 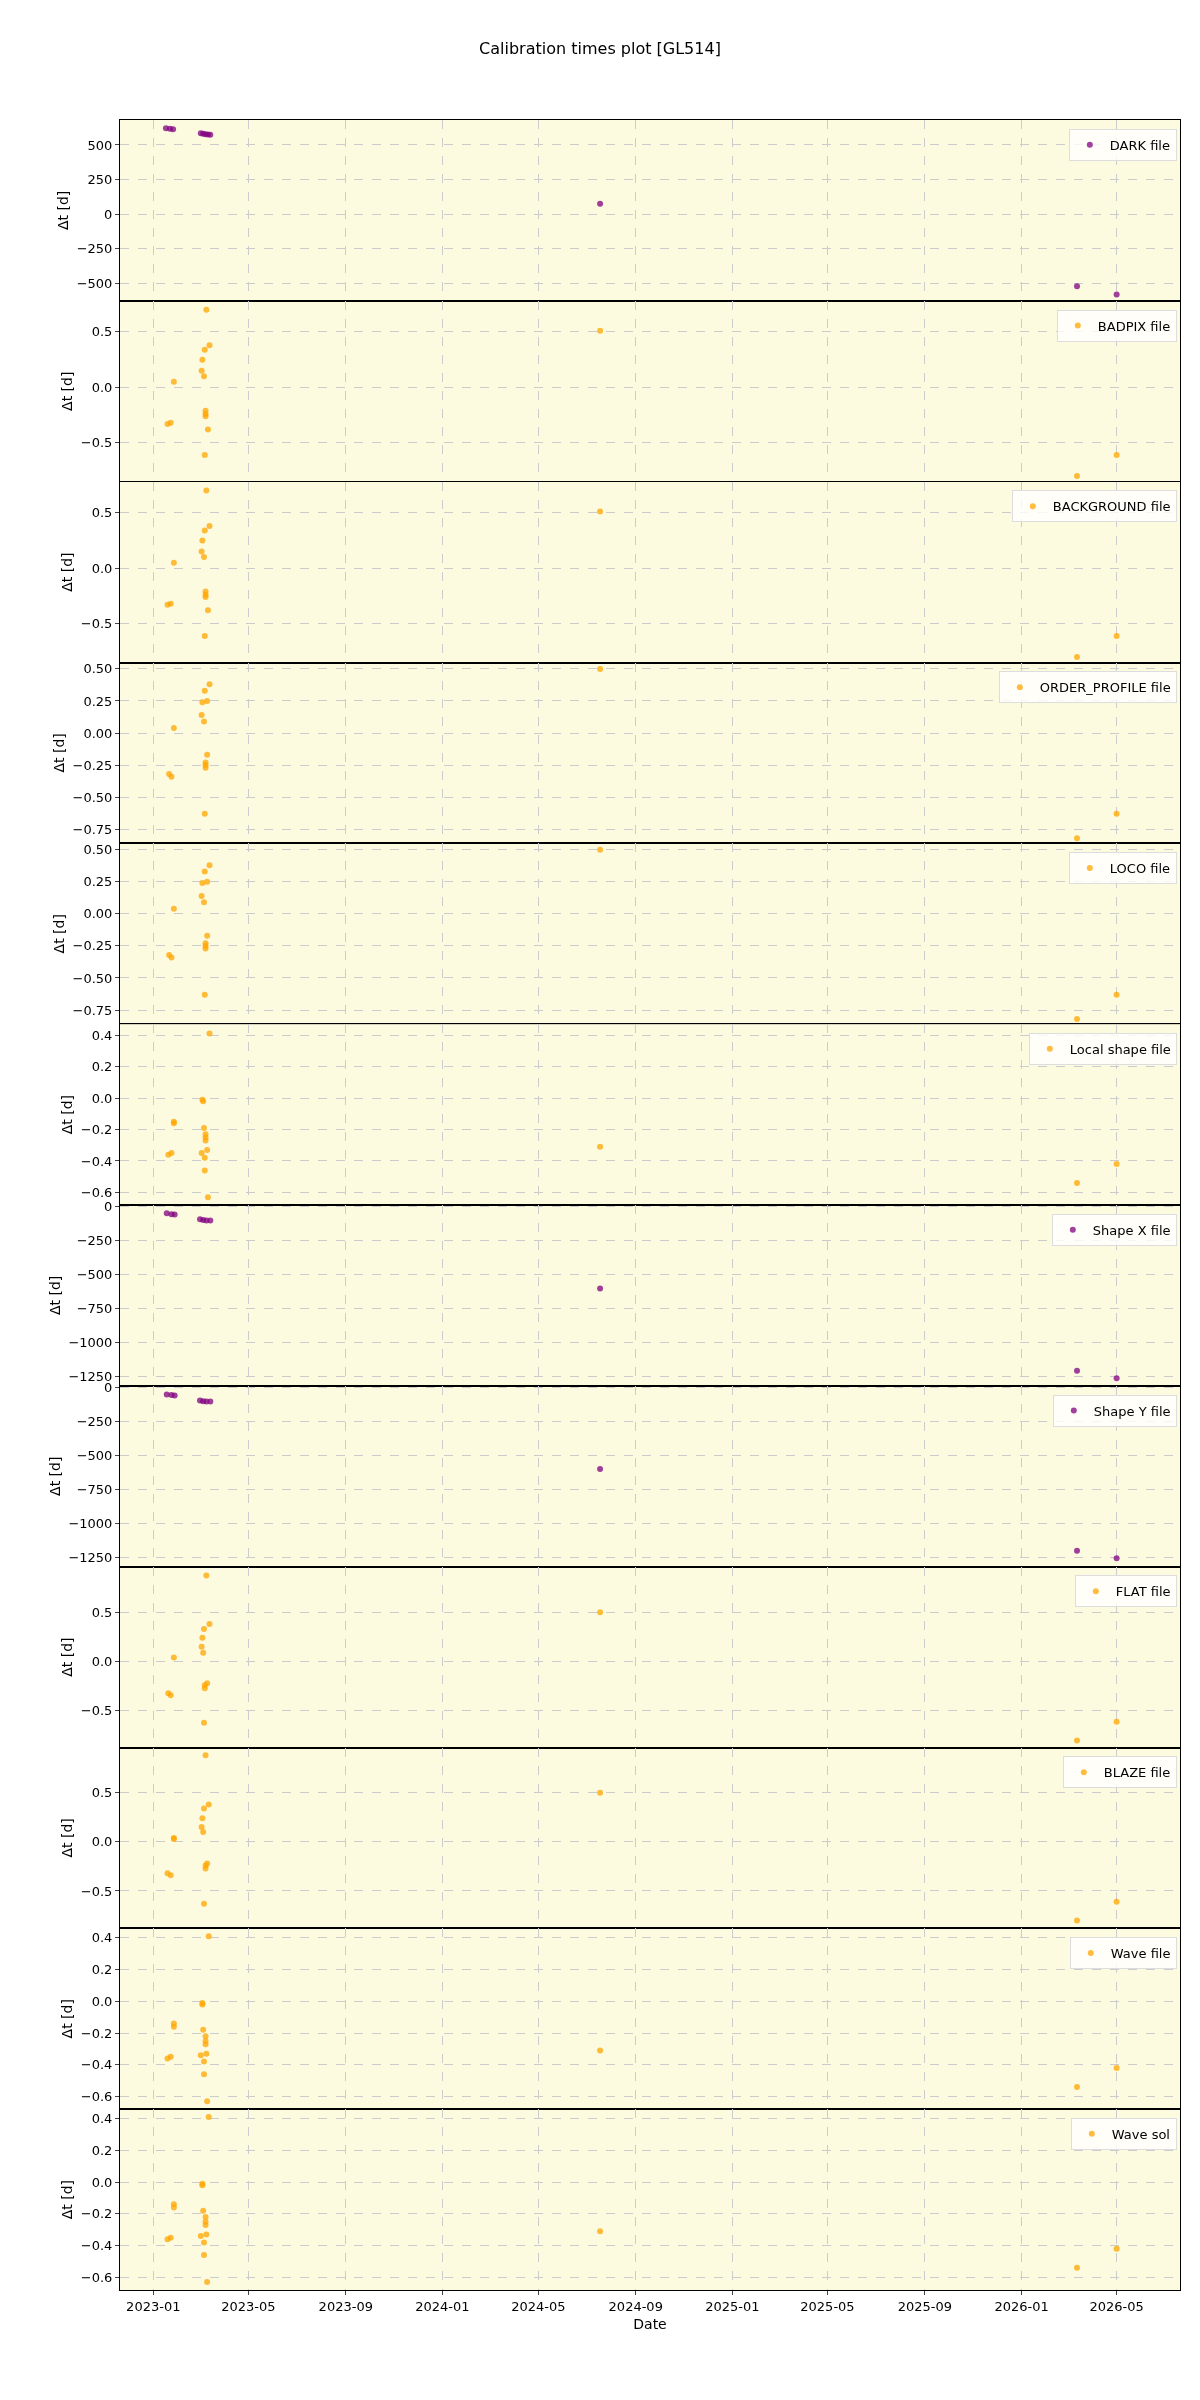 What do you see at coordinates (1140, 2134) in the screenshot?
I see `legend-label: Wave sol` at bounding box center [1140, 2134].